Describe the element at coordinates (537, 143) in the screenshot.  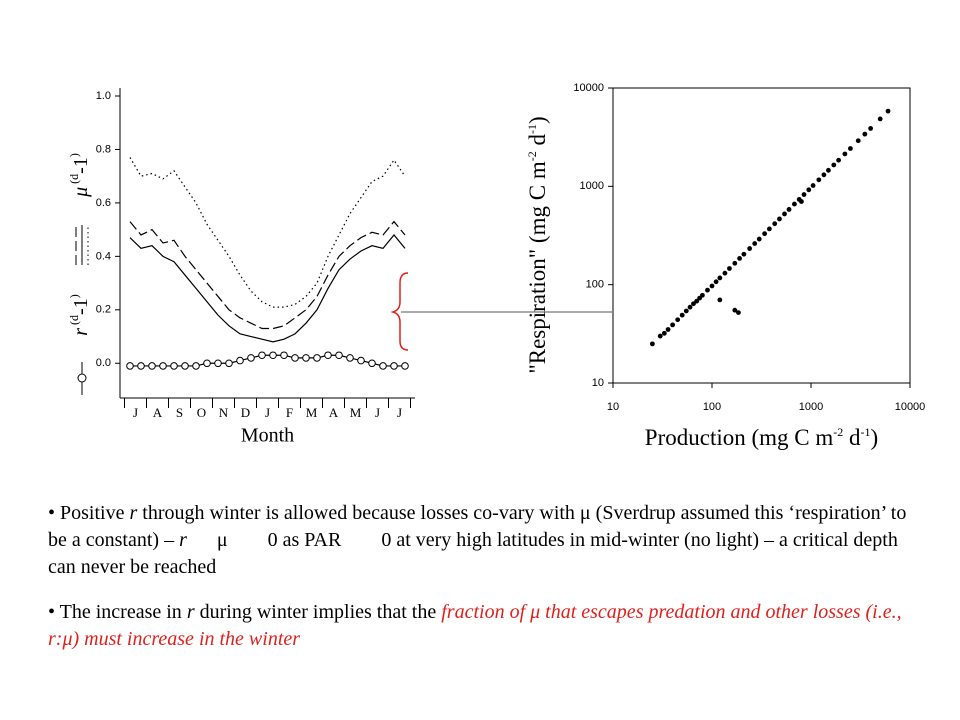
I see `y-axis-label-part: d` at that location.